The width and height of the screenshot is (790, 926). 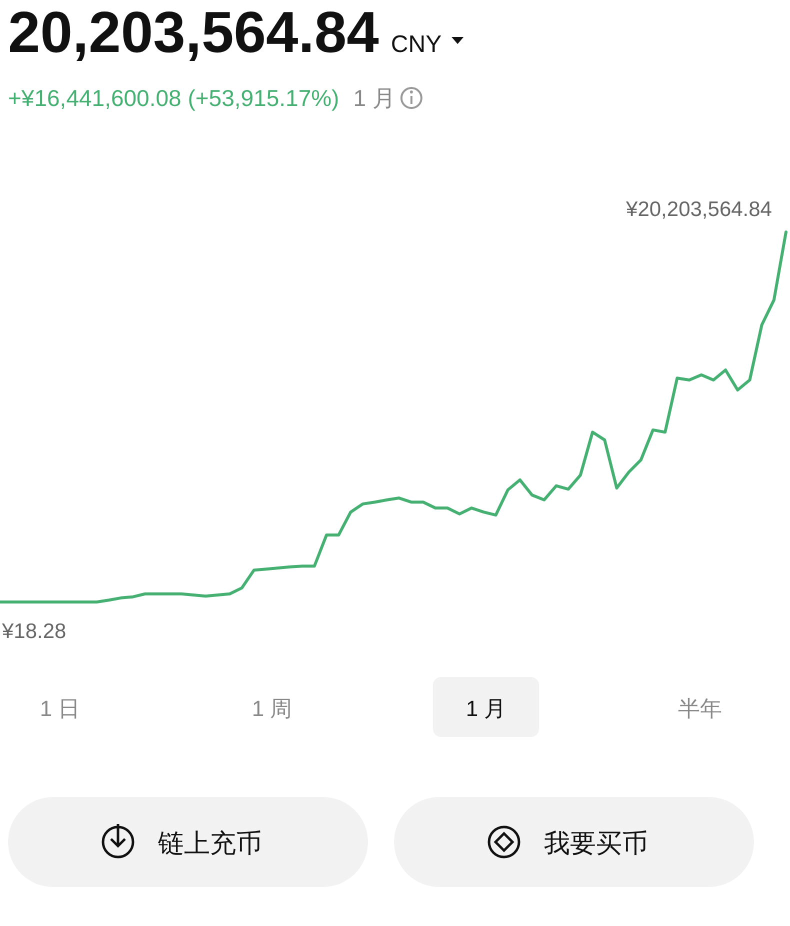 I want to click on chart-title: 20,203,564.84 CNY, so click(x=225, y=32).